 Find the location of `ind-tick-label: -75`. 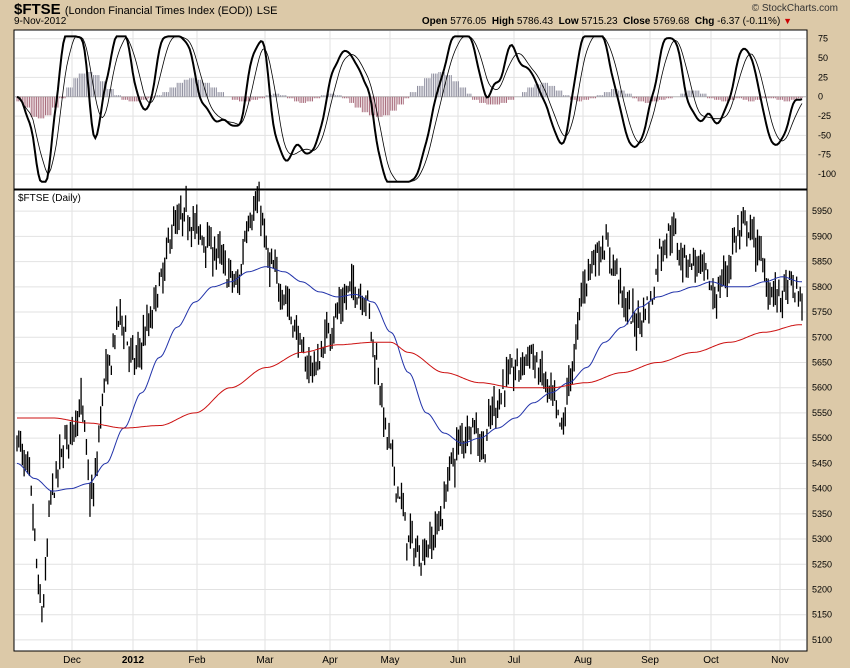

ind-tick-label: -75 is located at coordinates (824, 155).